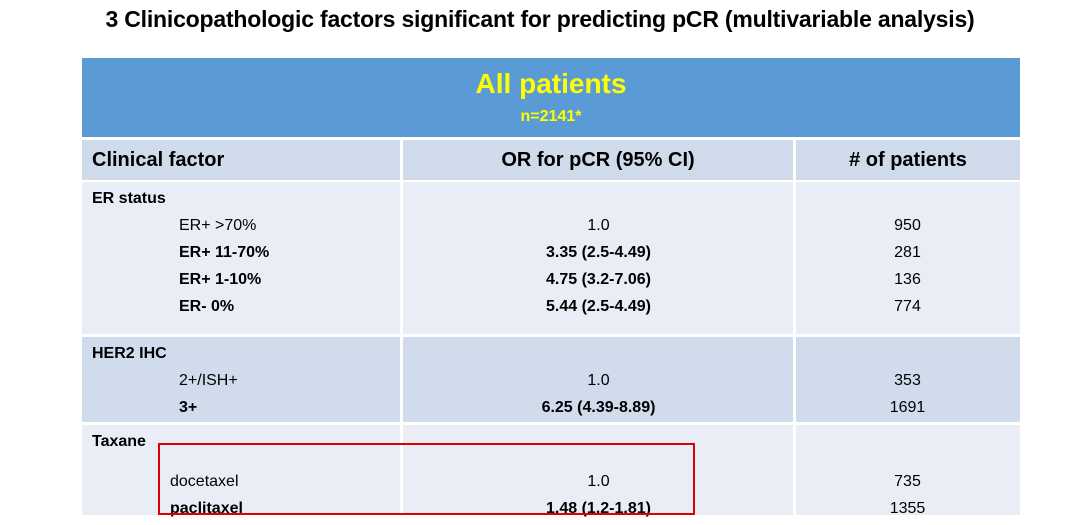 This screenshot has height=525, width=1080. I want to click on table-banner: All patients n=2141*, so click(551, 97).